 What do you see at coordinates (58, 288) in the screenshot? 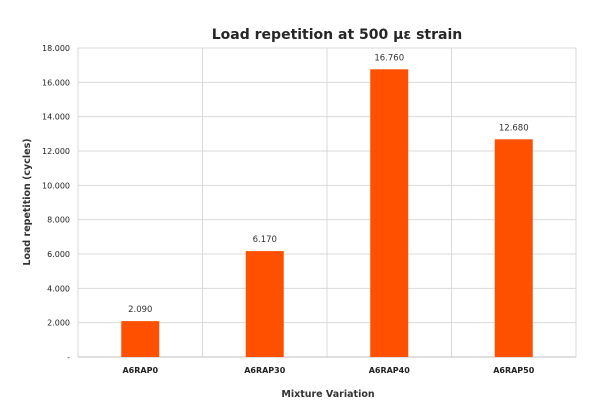
I see `y-tick-label: 4.000` at bounding box center [58, 288].